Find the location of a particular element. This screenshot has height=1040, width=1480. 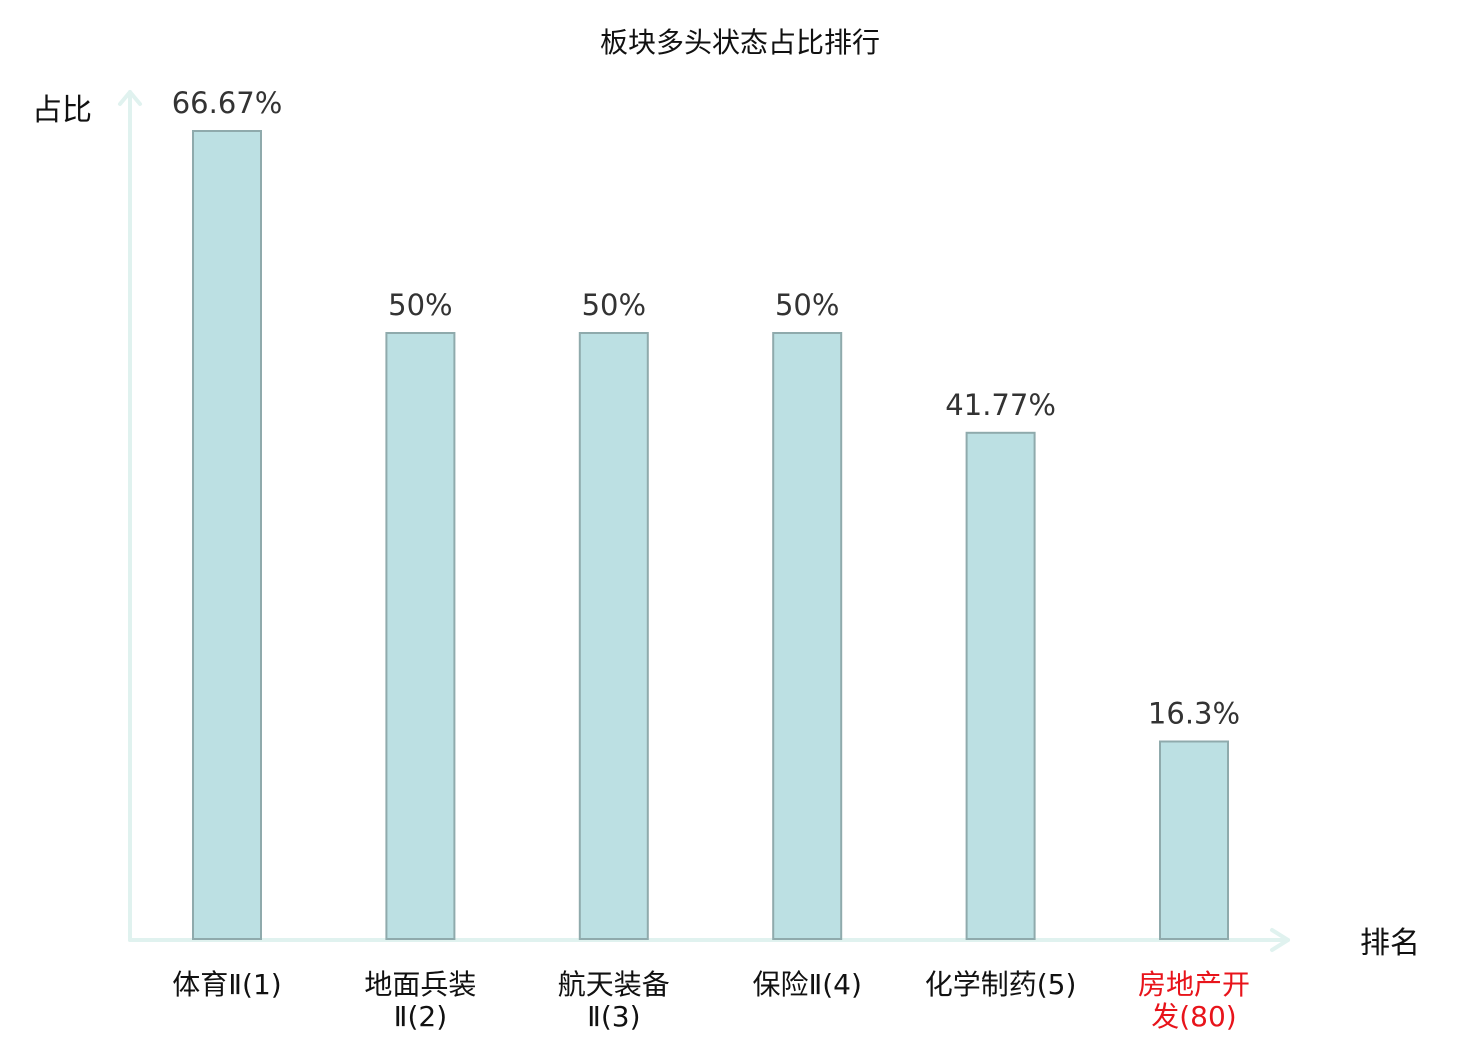

bar-value-label: 16.3% is located at coordinates (1194, 714).